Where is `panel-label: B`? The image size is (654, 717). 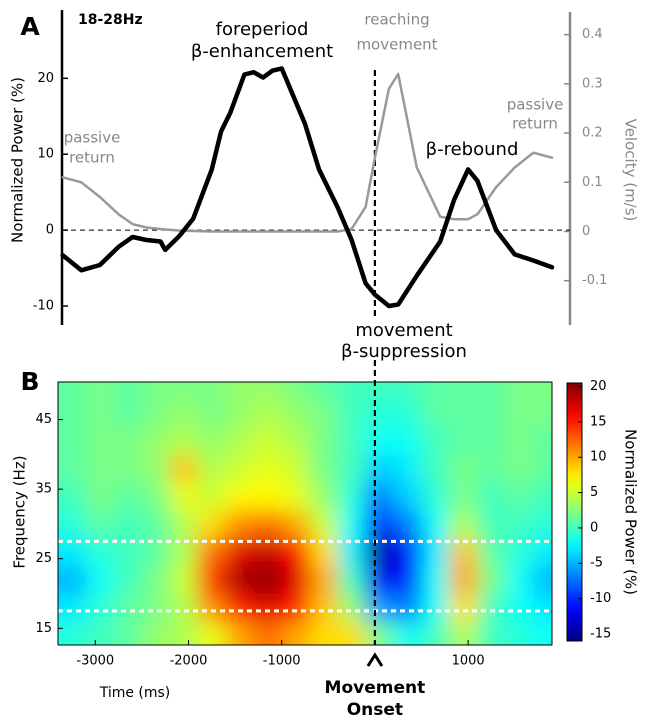
panel-label: B is located at coordinates (29, 381).